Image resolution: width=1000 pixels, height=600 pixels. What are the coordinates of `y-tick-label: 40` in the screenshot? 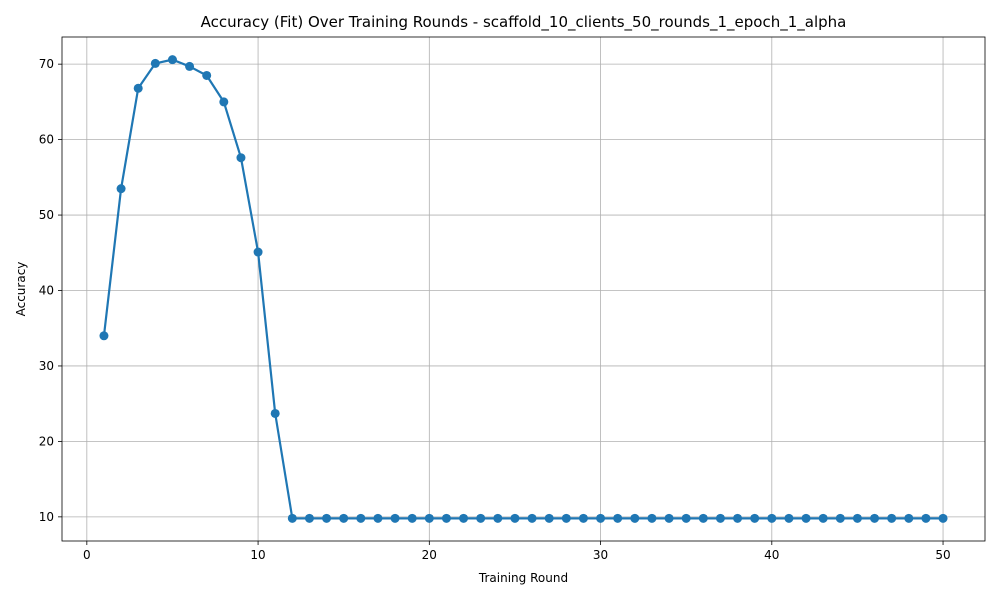 It's located at (46, 291).